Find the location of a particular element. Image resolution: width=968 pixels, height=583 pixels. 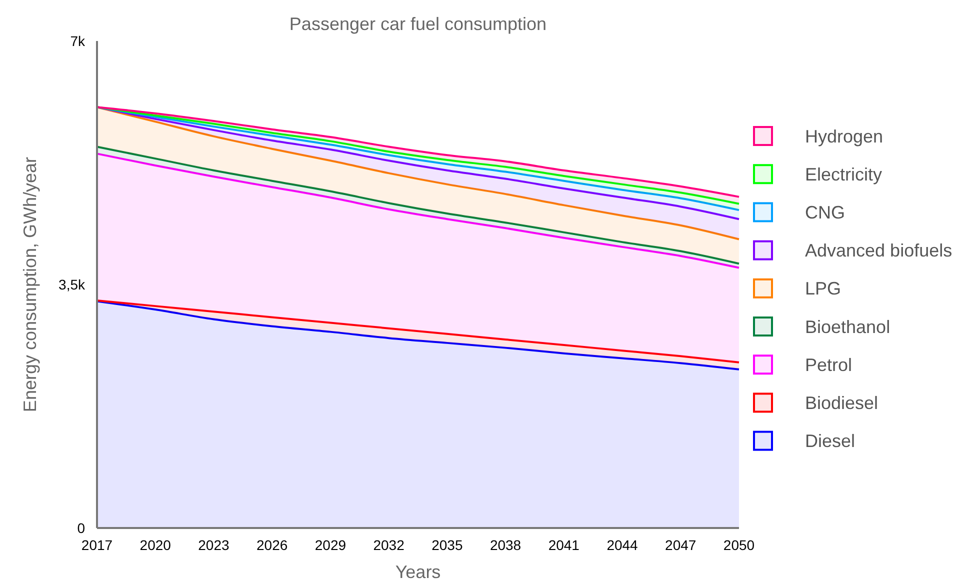

x-tick-label: 2035 is located at coordinates (447, 545).